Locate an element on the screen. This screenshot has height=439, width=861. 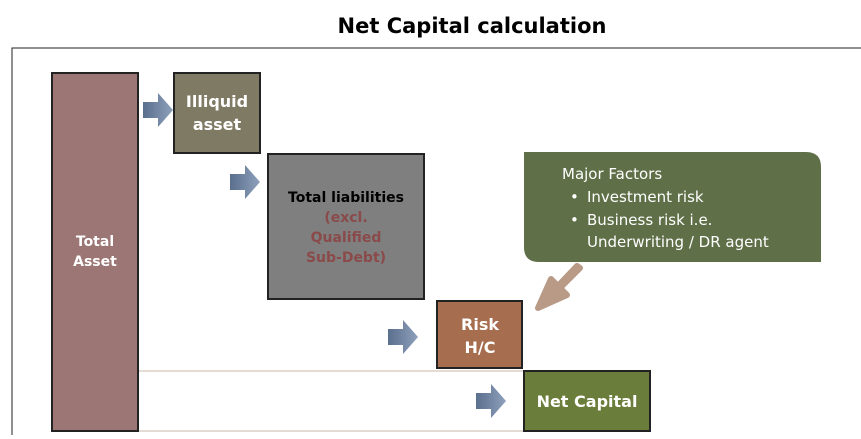
node-label: H/C is located at coordinates (480, 347).